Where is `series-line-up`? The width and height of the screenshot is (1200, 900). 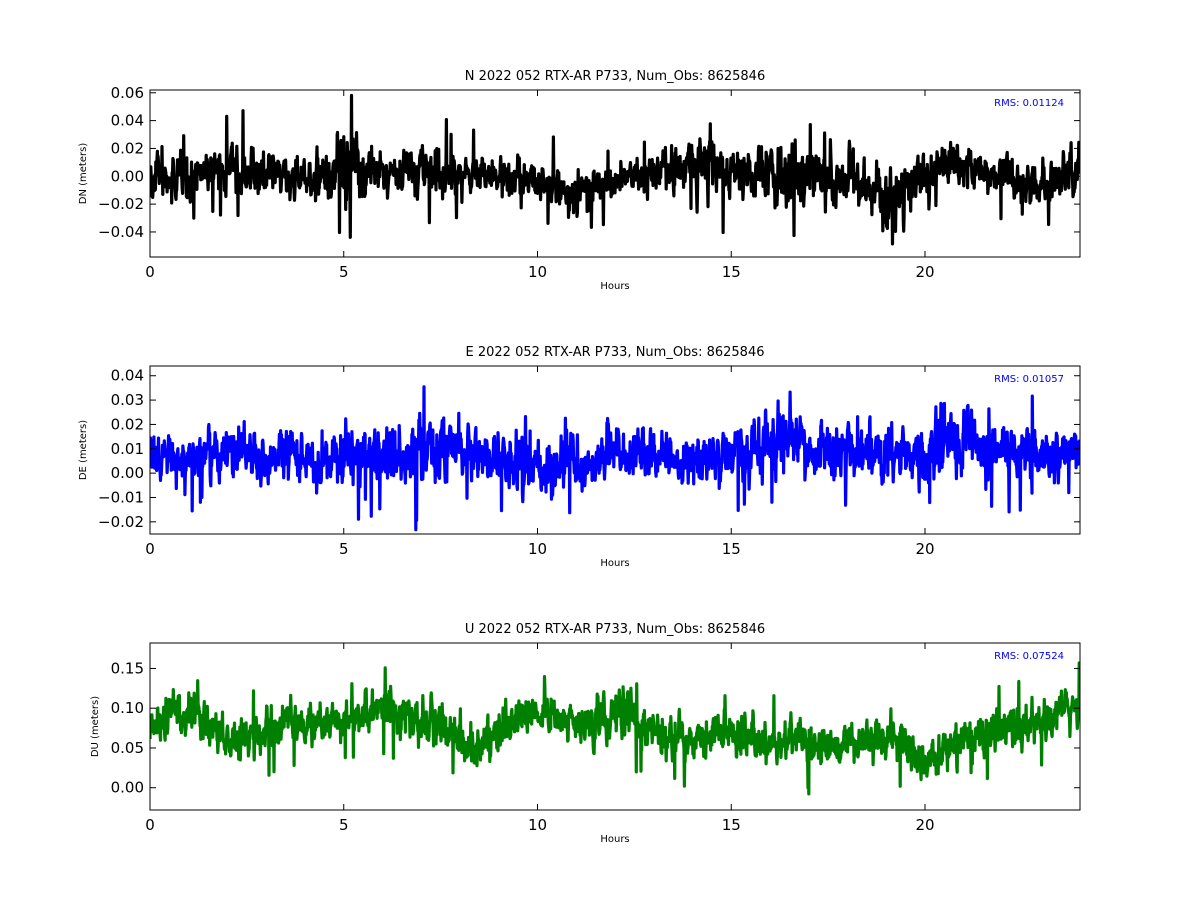
series-line-up is located at coordinates (615, 728).